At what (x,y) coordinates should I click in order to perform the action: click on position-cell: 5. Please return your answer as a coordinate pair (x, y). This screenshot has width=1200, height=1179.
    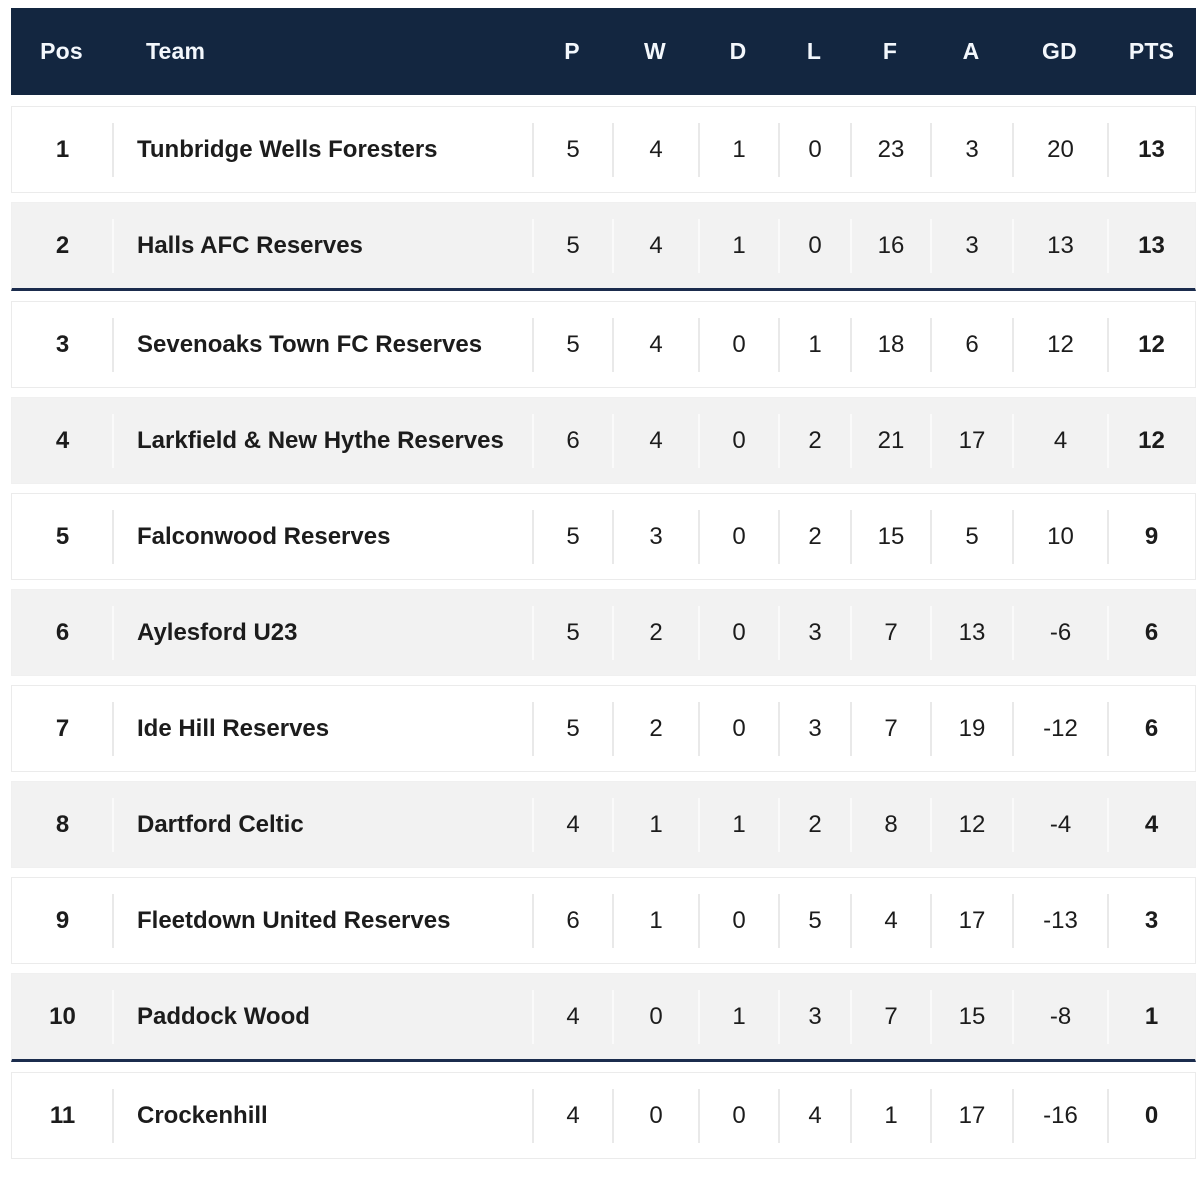
    Looking at the image, I should click on (62, 536).